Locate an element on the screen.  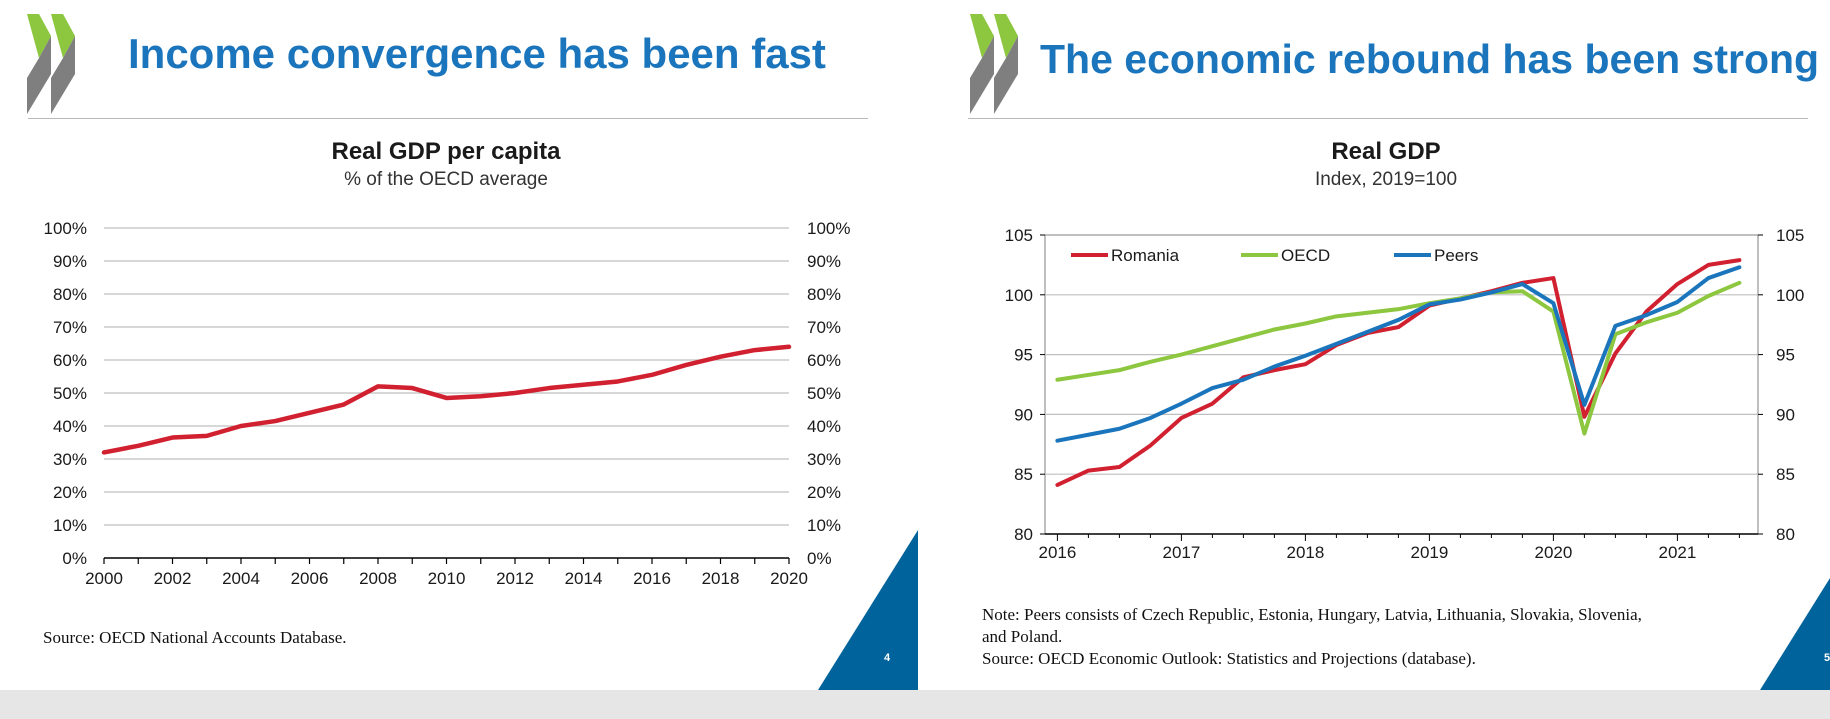
x-tick-label: 2010 is located at coordinates (447, 578).